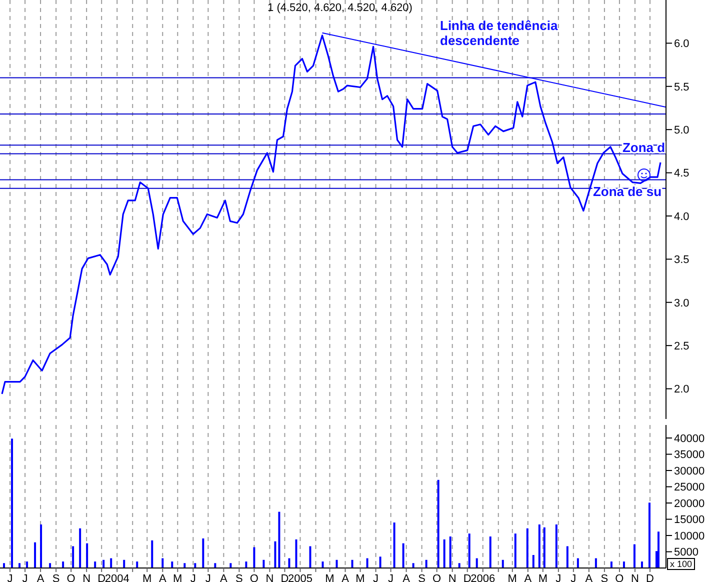 The image size is (707, 582). I want to click on y-tick-label: 5.5, so click(682, 87).